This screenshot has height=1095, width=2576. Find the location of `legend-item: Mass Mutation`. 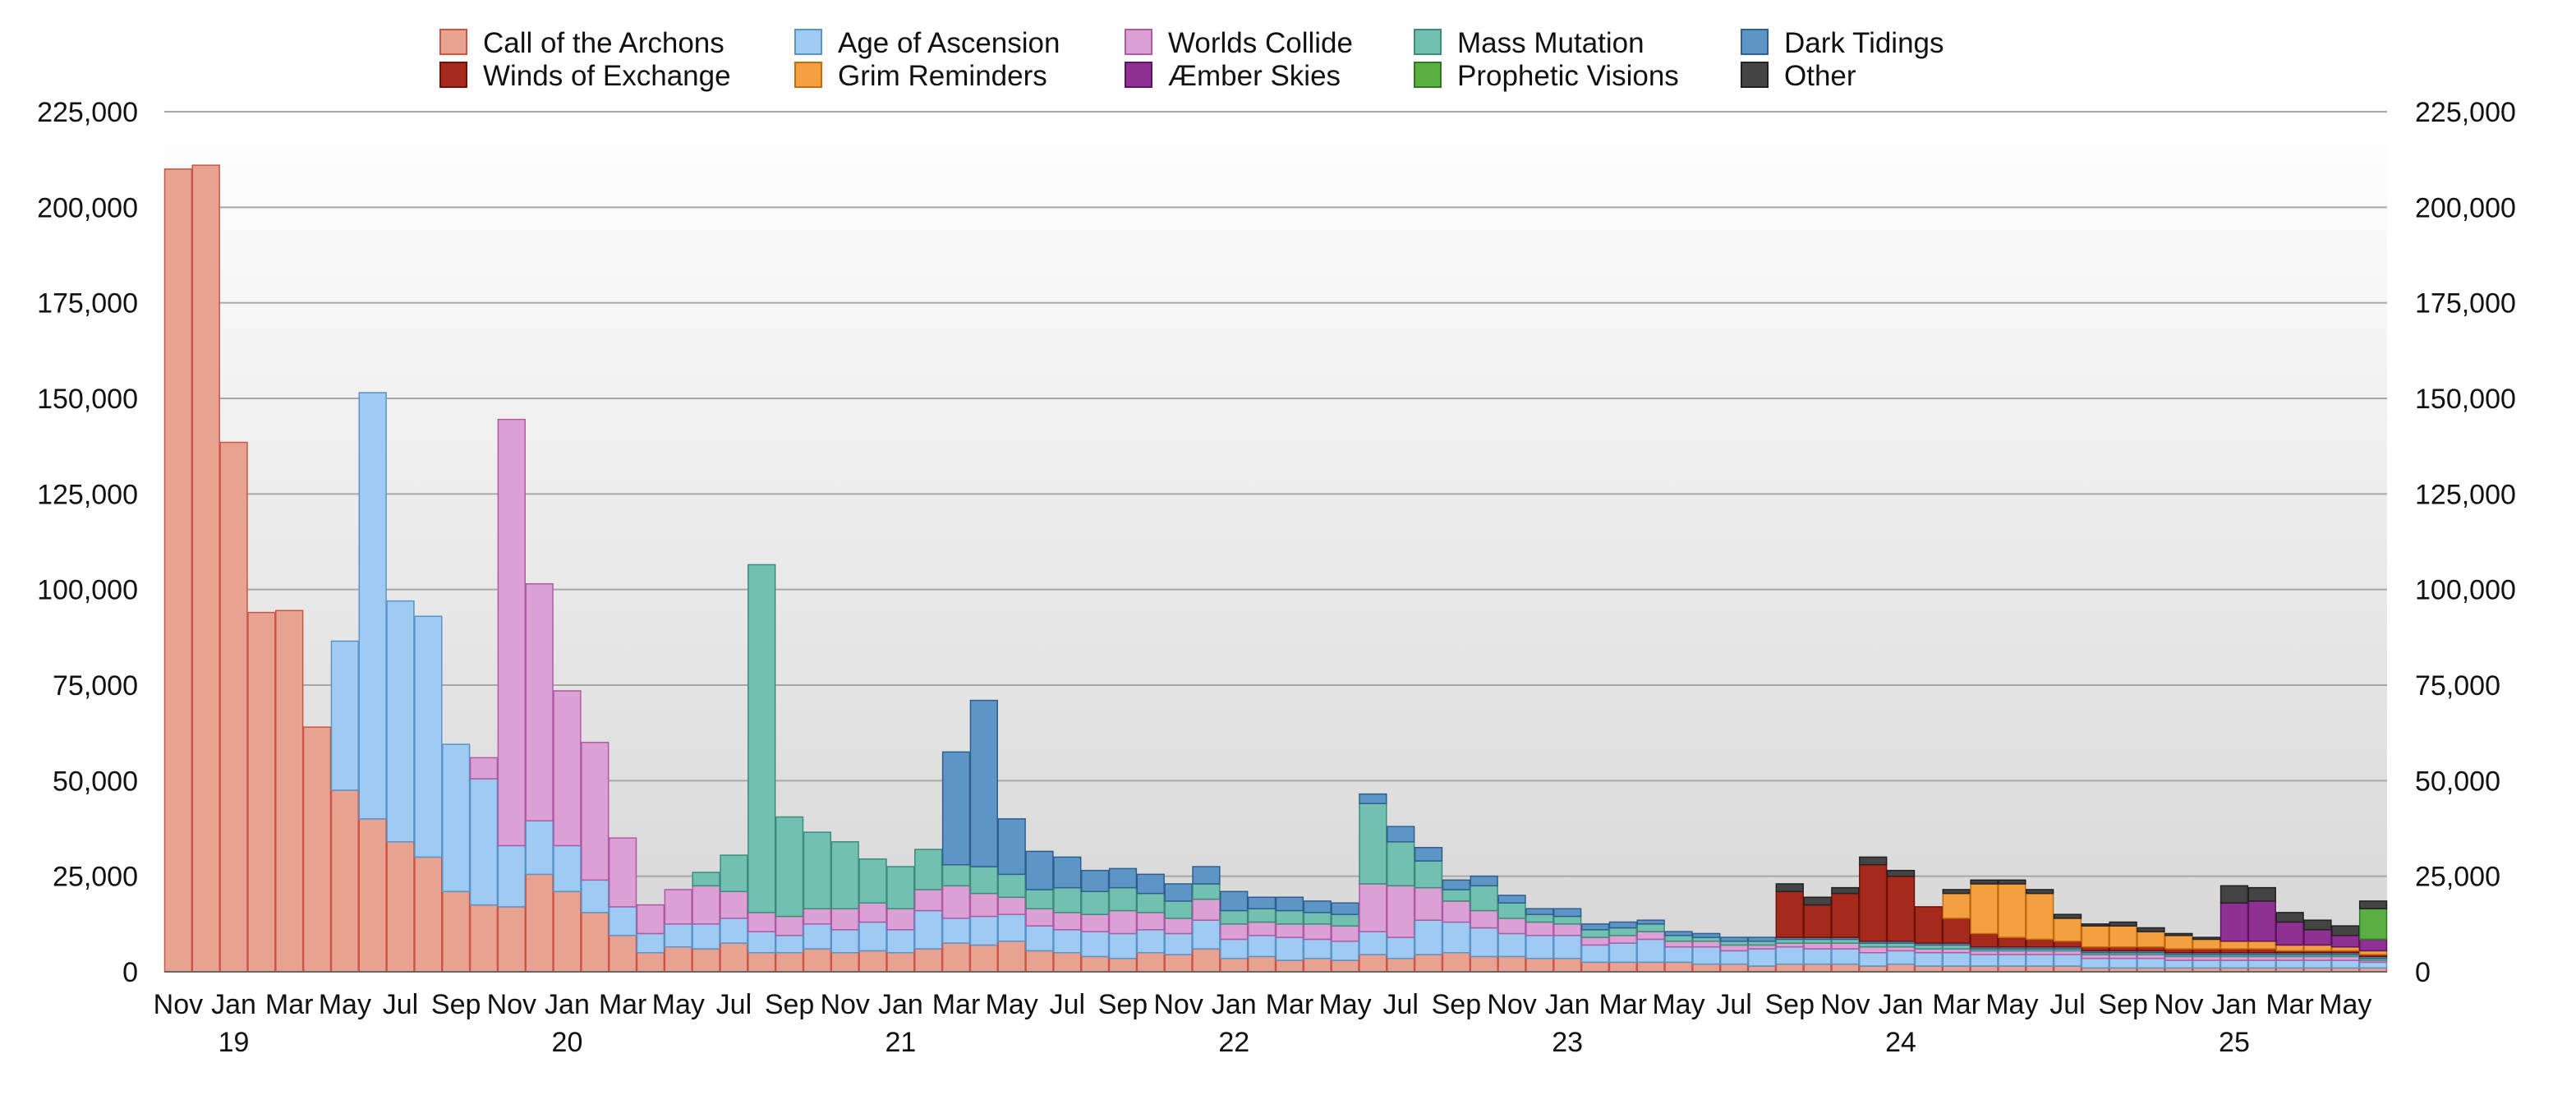

legend-item: Mass Mutation is located at coordinates (1529, 43).